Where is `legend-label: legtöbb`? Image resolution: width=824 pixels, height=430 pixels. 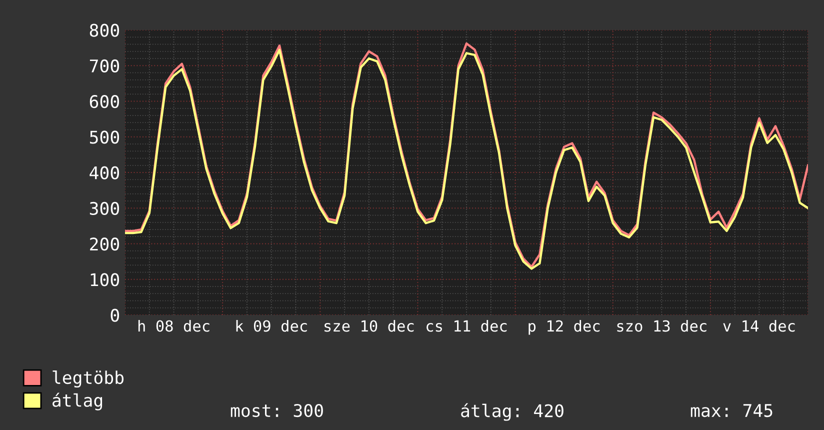
legend-label: legtöbb is located at coordinates (88, 379).